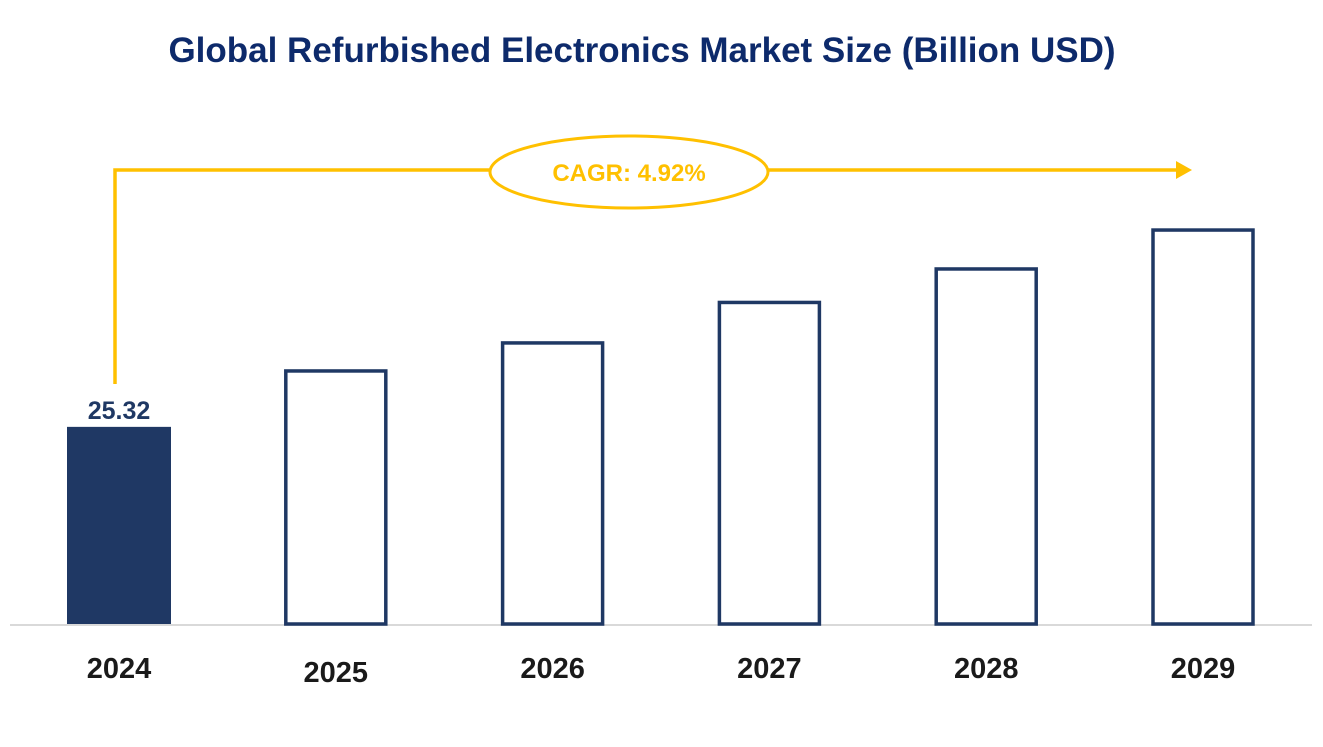 Image resolution: width=1323 pixels, height=747 pixels. I want to click on bar-2024, so click(119, 525).